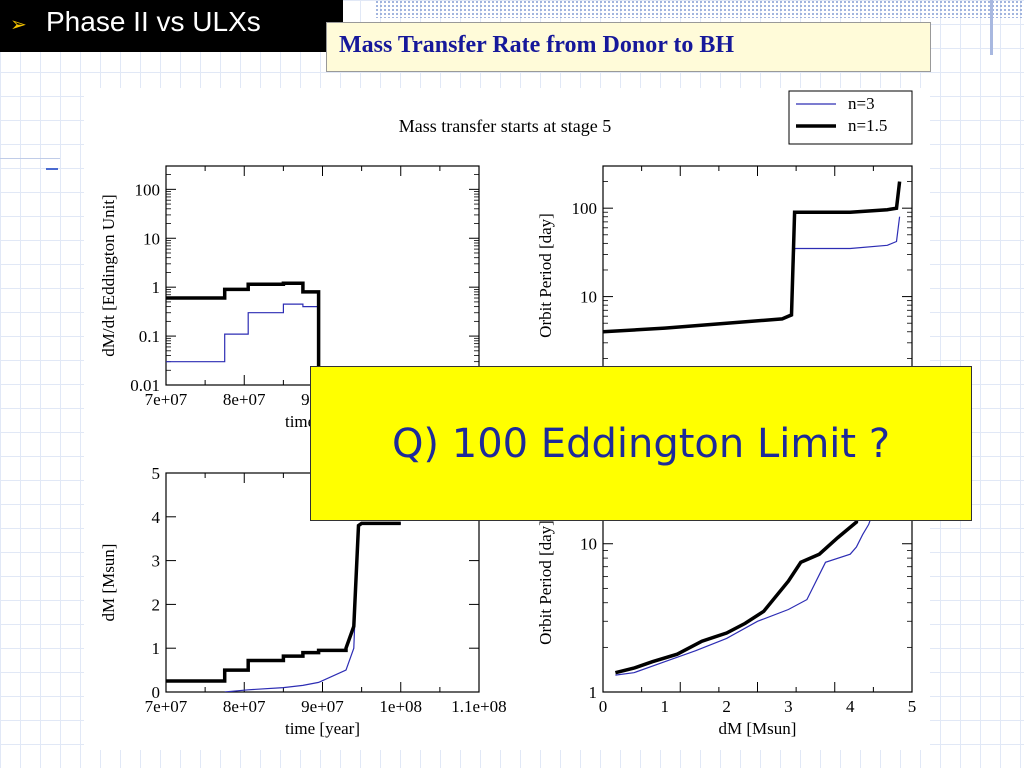  Describe the element at coordinates (400, 706) in the screenshot. I see `x-tick-label: 1e+08` at that location.